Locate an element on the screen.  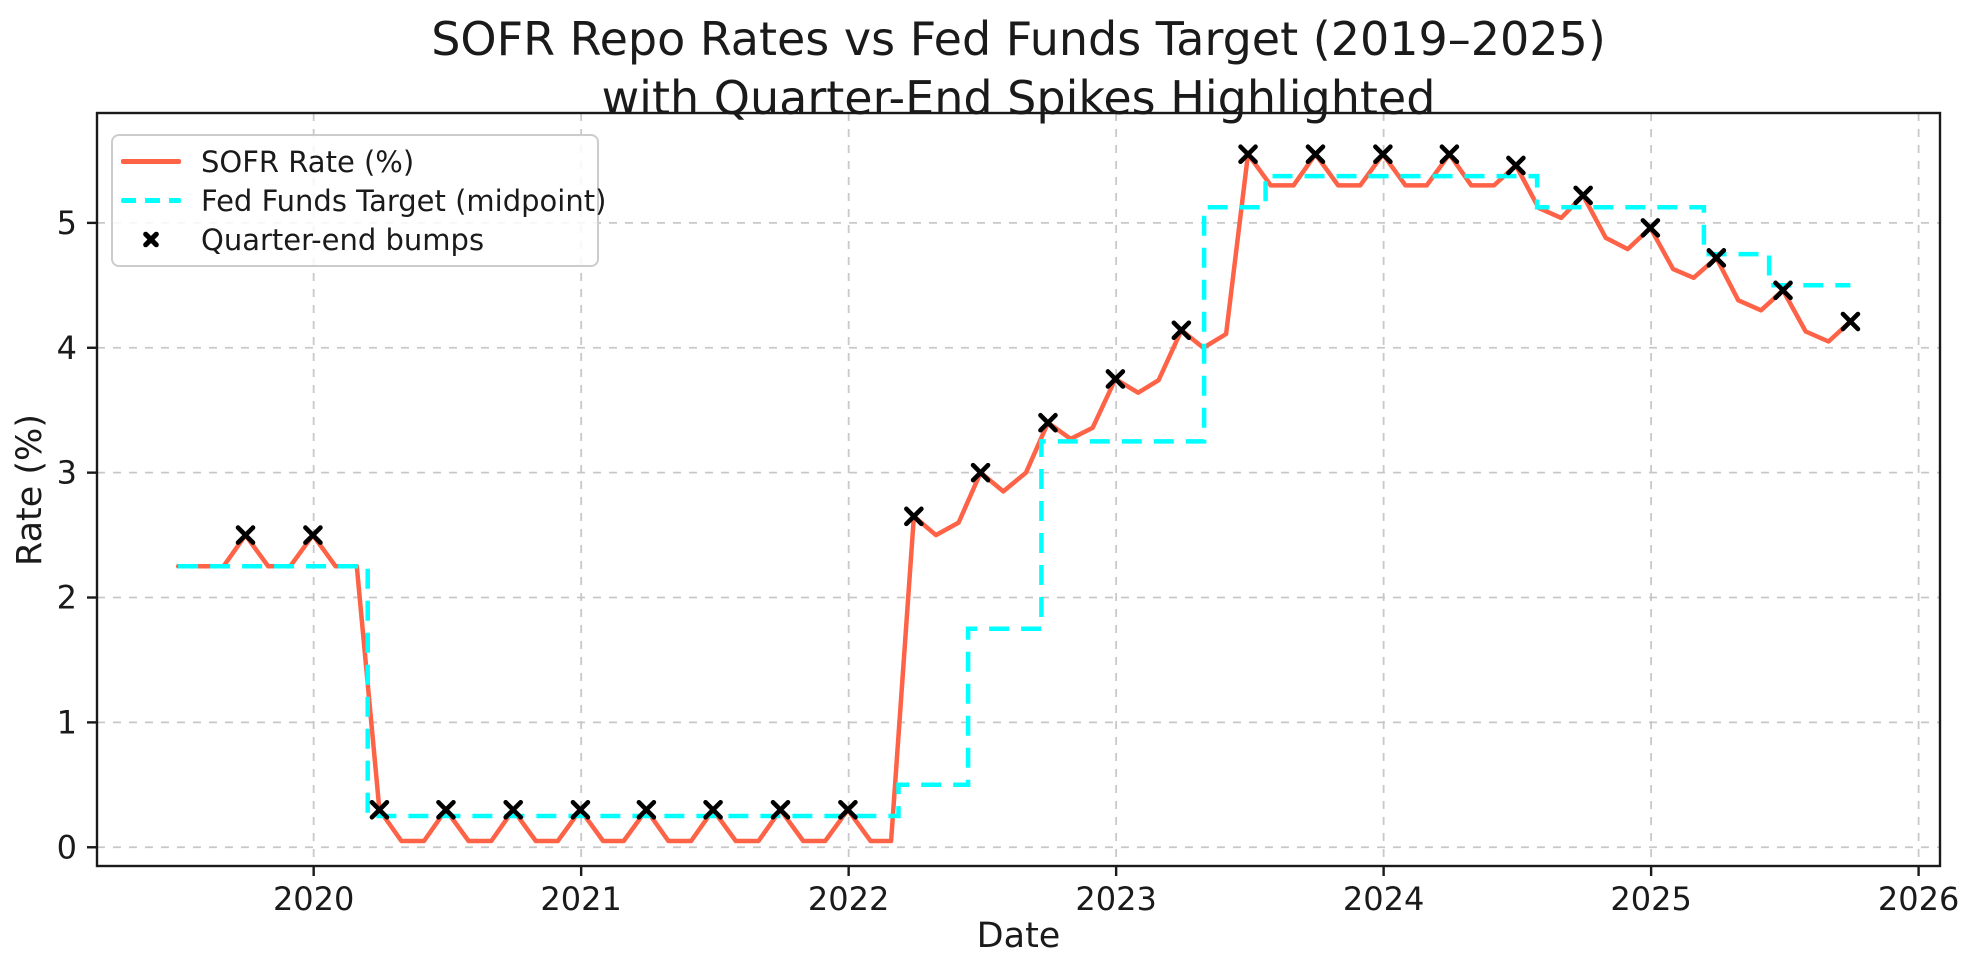
x-tick-label: 2020 is located at coordinates (313, 899).